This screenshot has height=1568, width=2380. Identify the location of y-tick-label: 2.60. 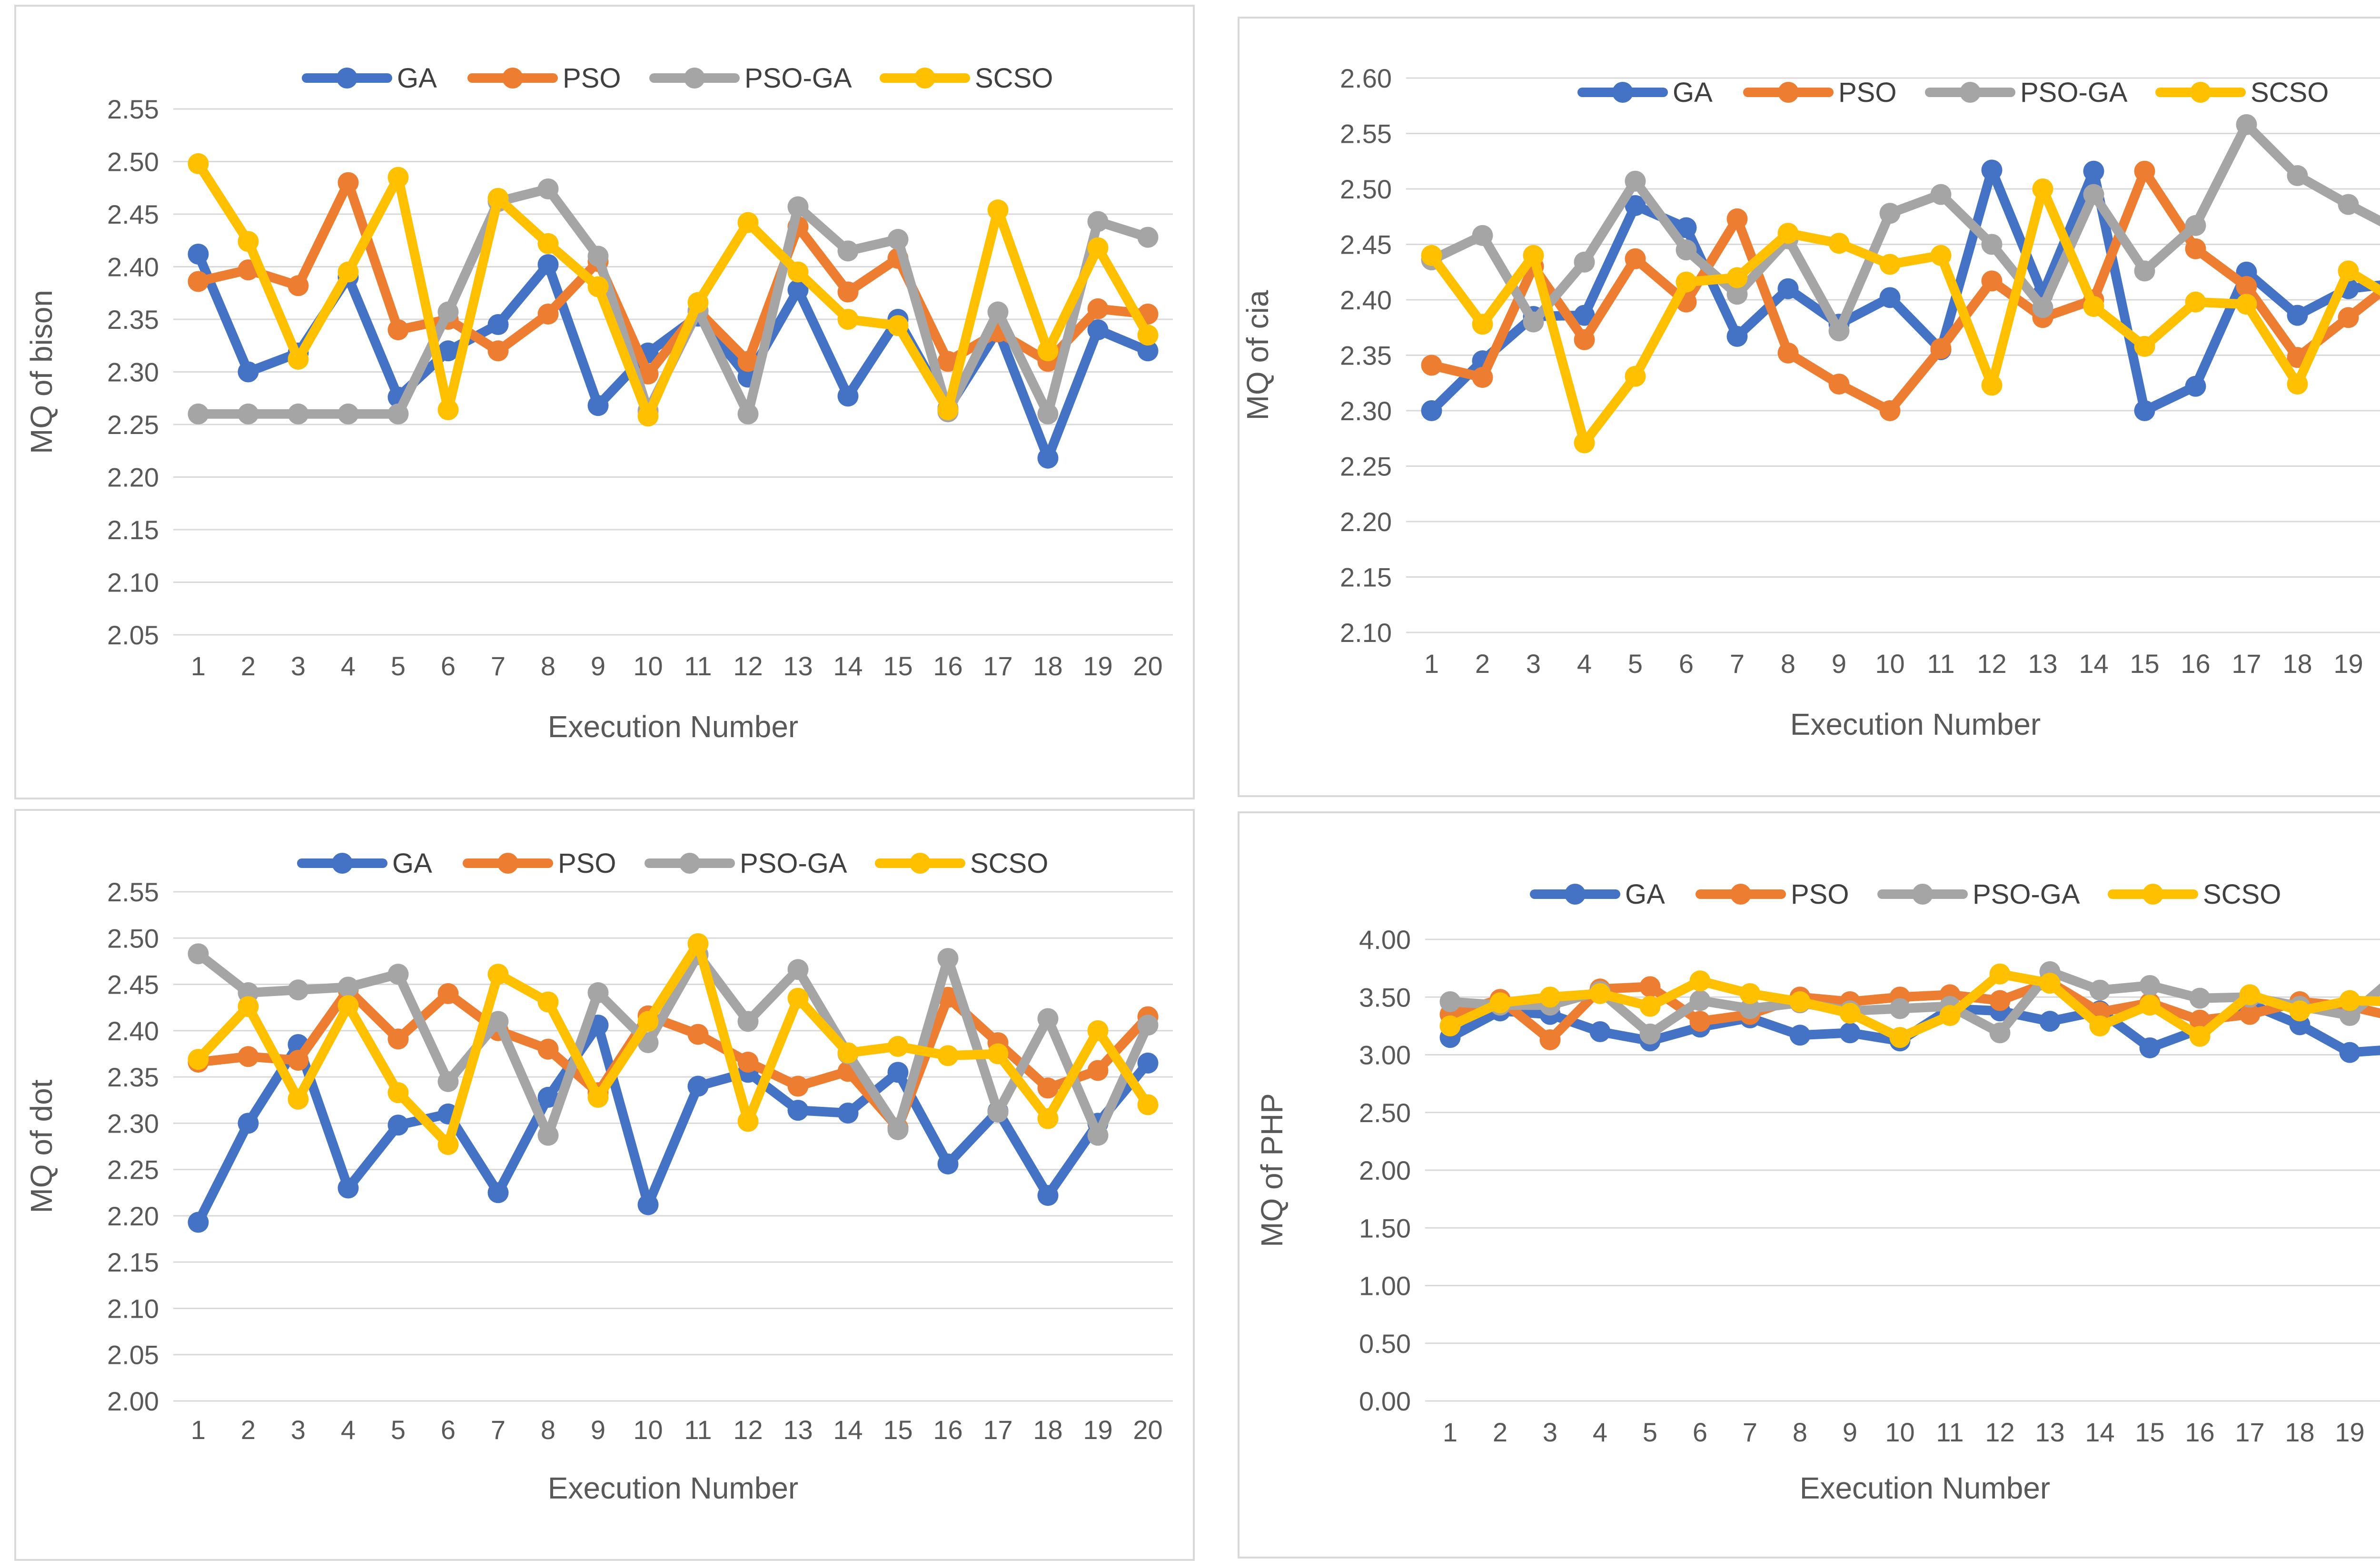
(1366, 78).